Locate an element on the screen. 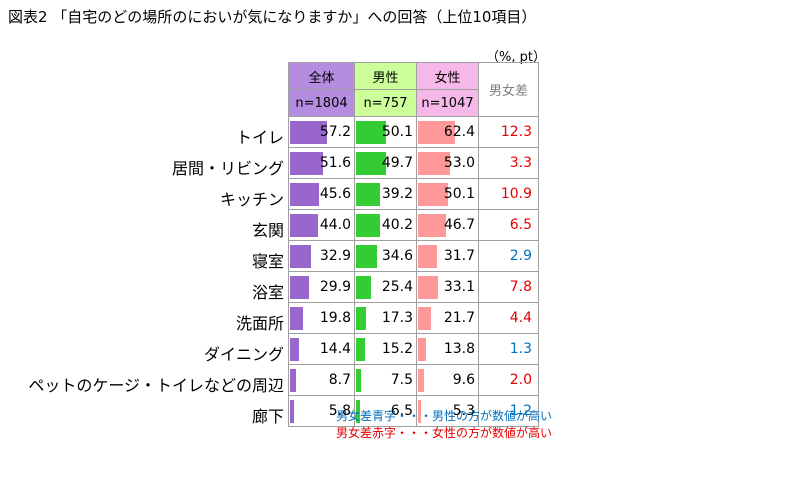 Image resolution: width=810 pixels, height=477 pixels. data-label: 21.7 is located at coordinates (459, 317).